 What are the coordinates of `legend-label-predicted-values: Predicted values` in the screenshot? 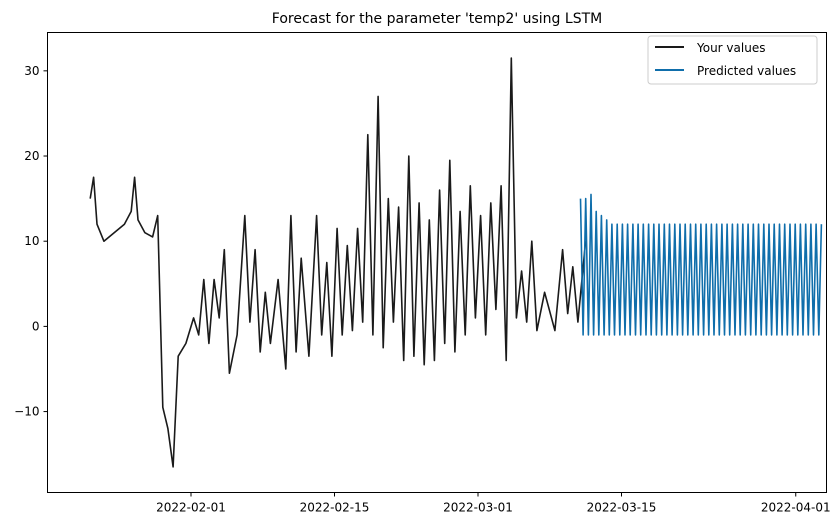 It's located at (746, 71).